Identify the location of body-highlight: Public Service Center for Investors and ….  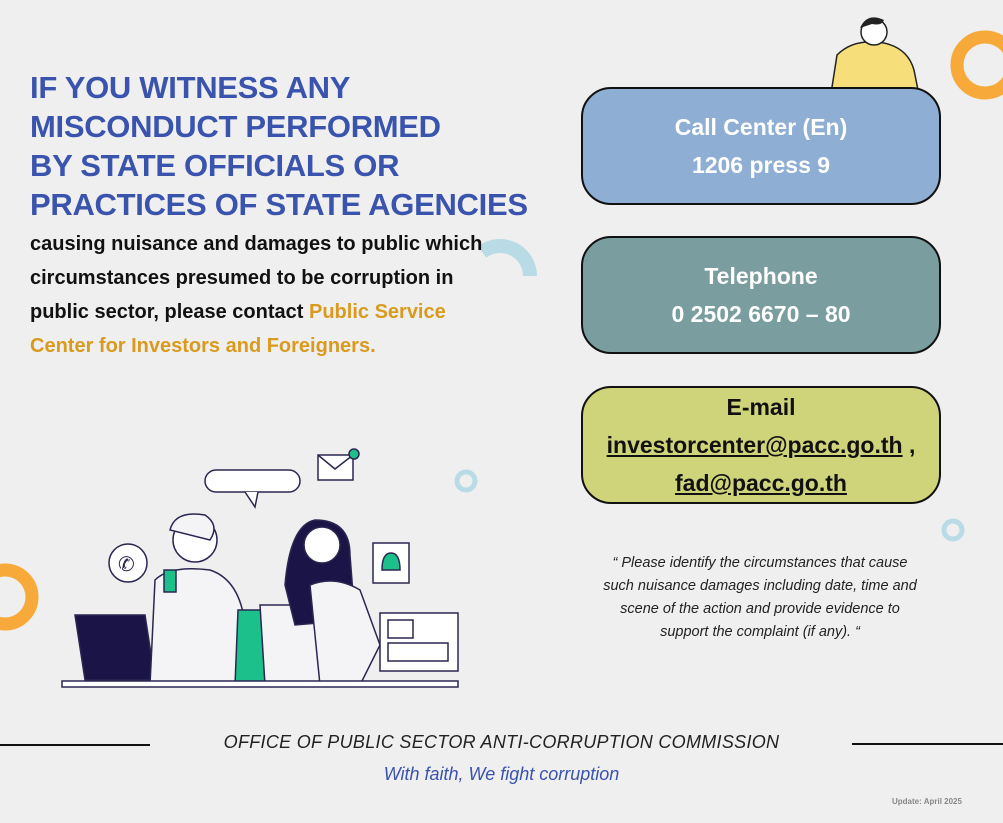
(238, 329).